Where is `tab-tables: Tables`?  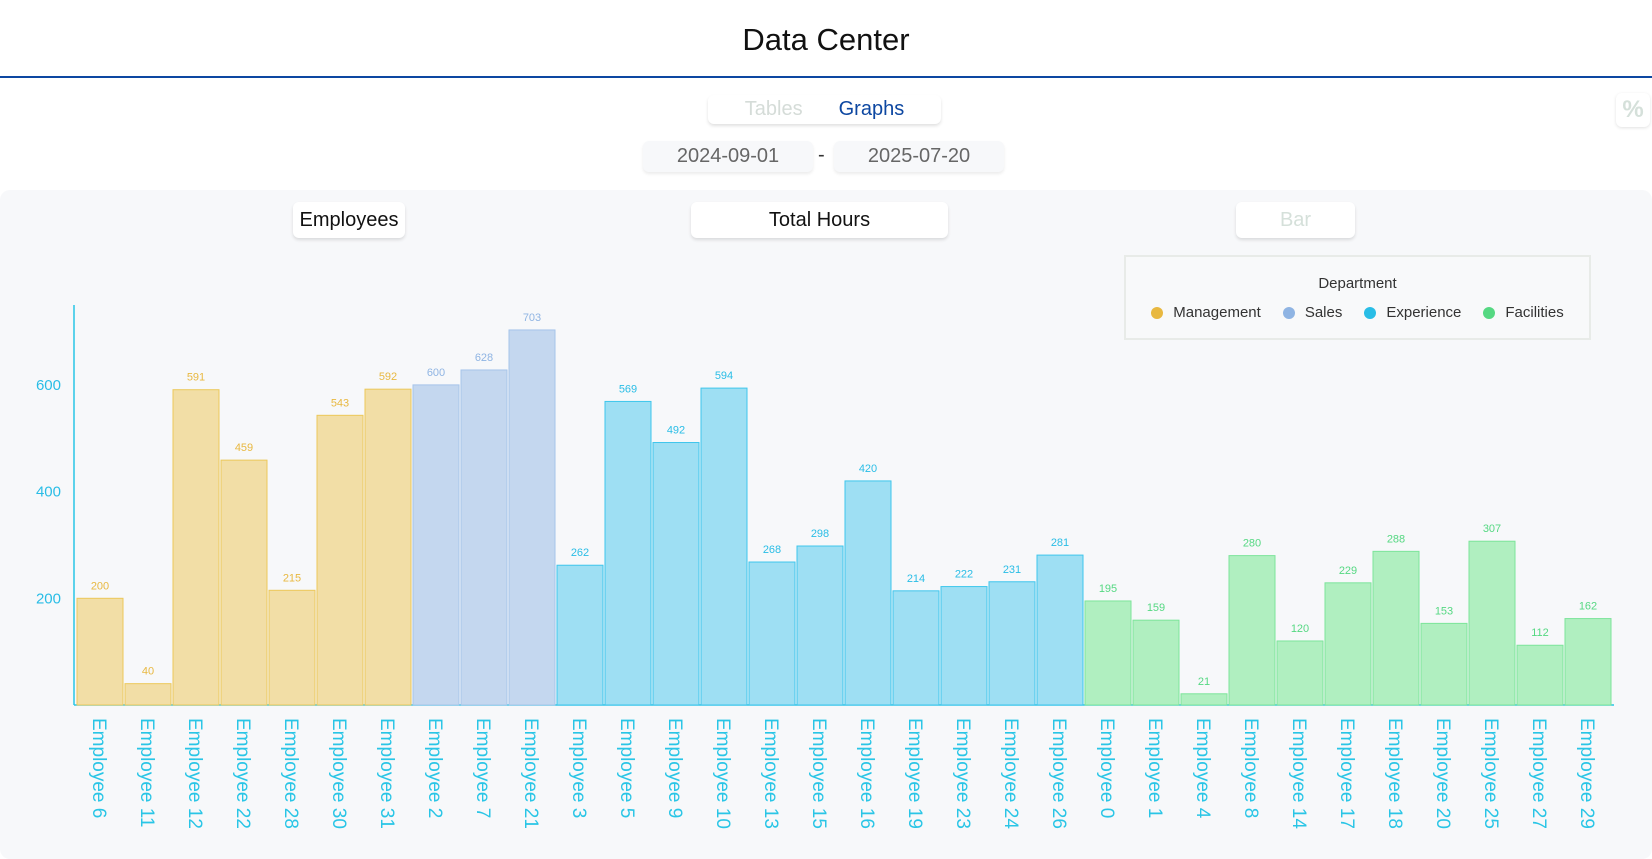 tab-tables: Tables is located at coordinates (773, 109).